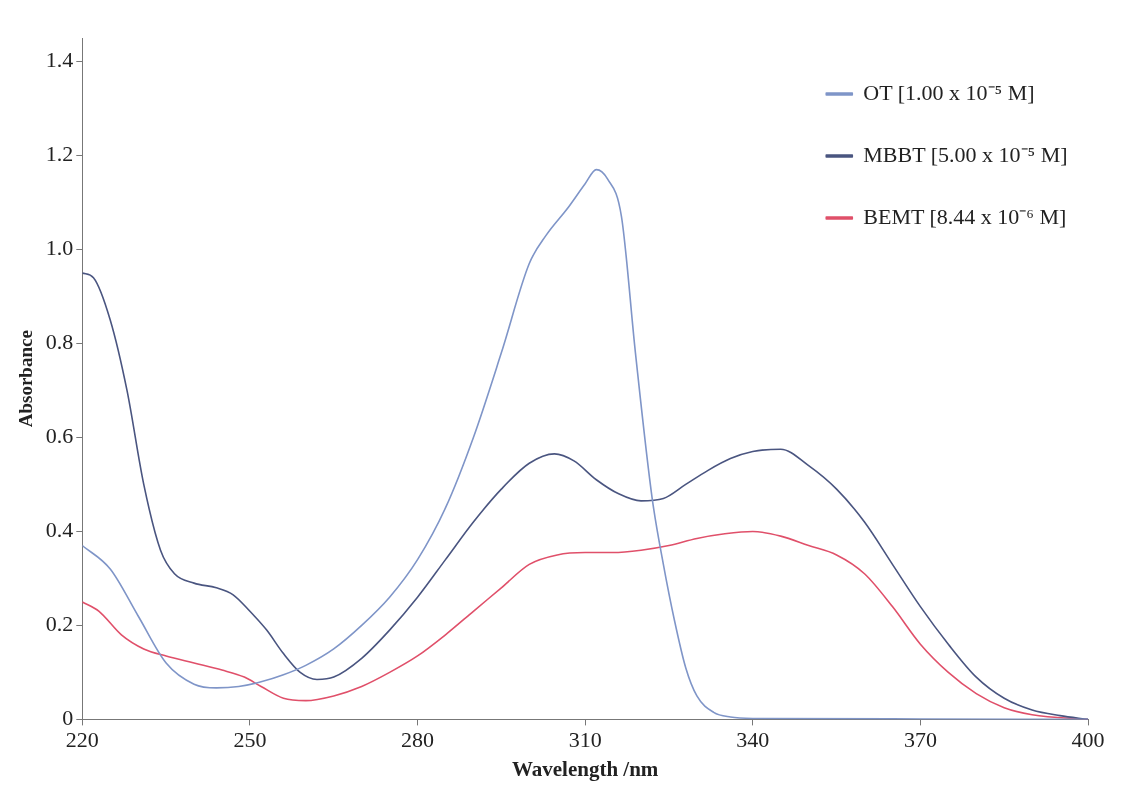  I want to click on y-tick-label: 0.4, so click(59, 530).